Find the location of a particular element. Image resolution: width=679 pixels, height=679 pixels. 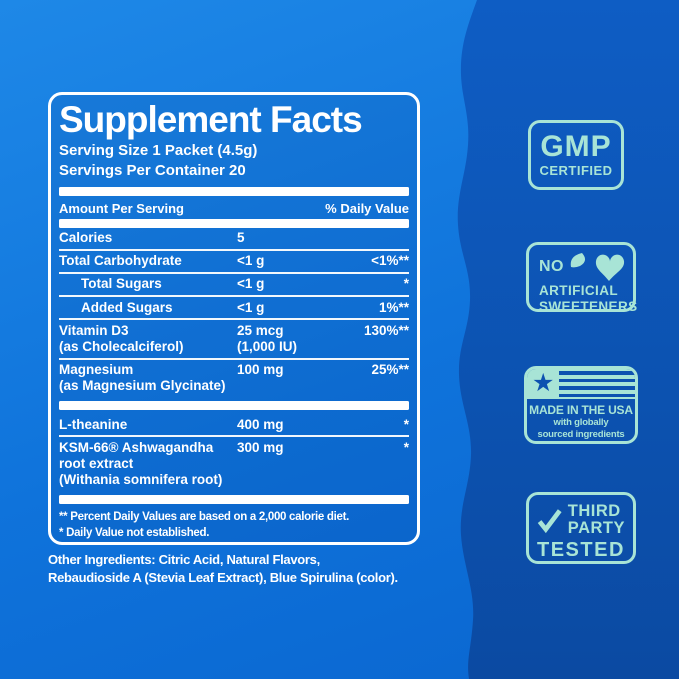

col-header-amount: Amount Per Serving is located at coordinates (121, 208).